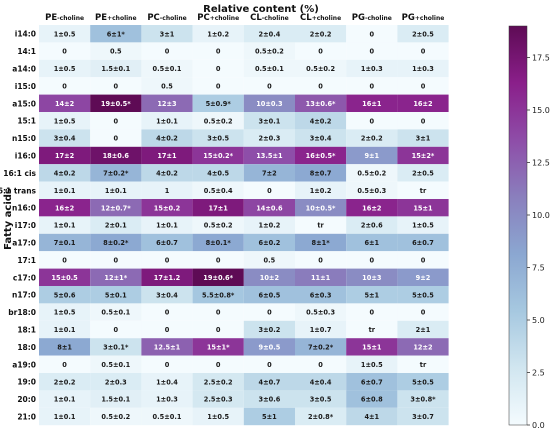 The image size is (550, 433). Describe the element at coordinates (24, 208) in the screenshot. I see `row-label: n16:0` at that location.